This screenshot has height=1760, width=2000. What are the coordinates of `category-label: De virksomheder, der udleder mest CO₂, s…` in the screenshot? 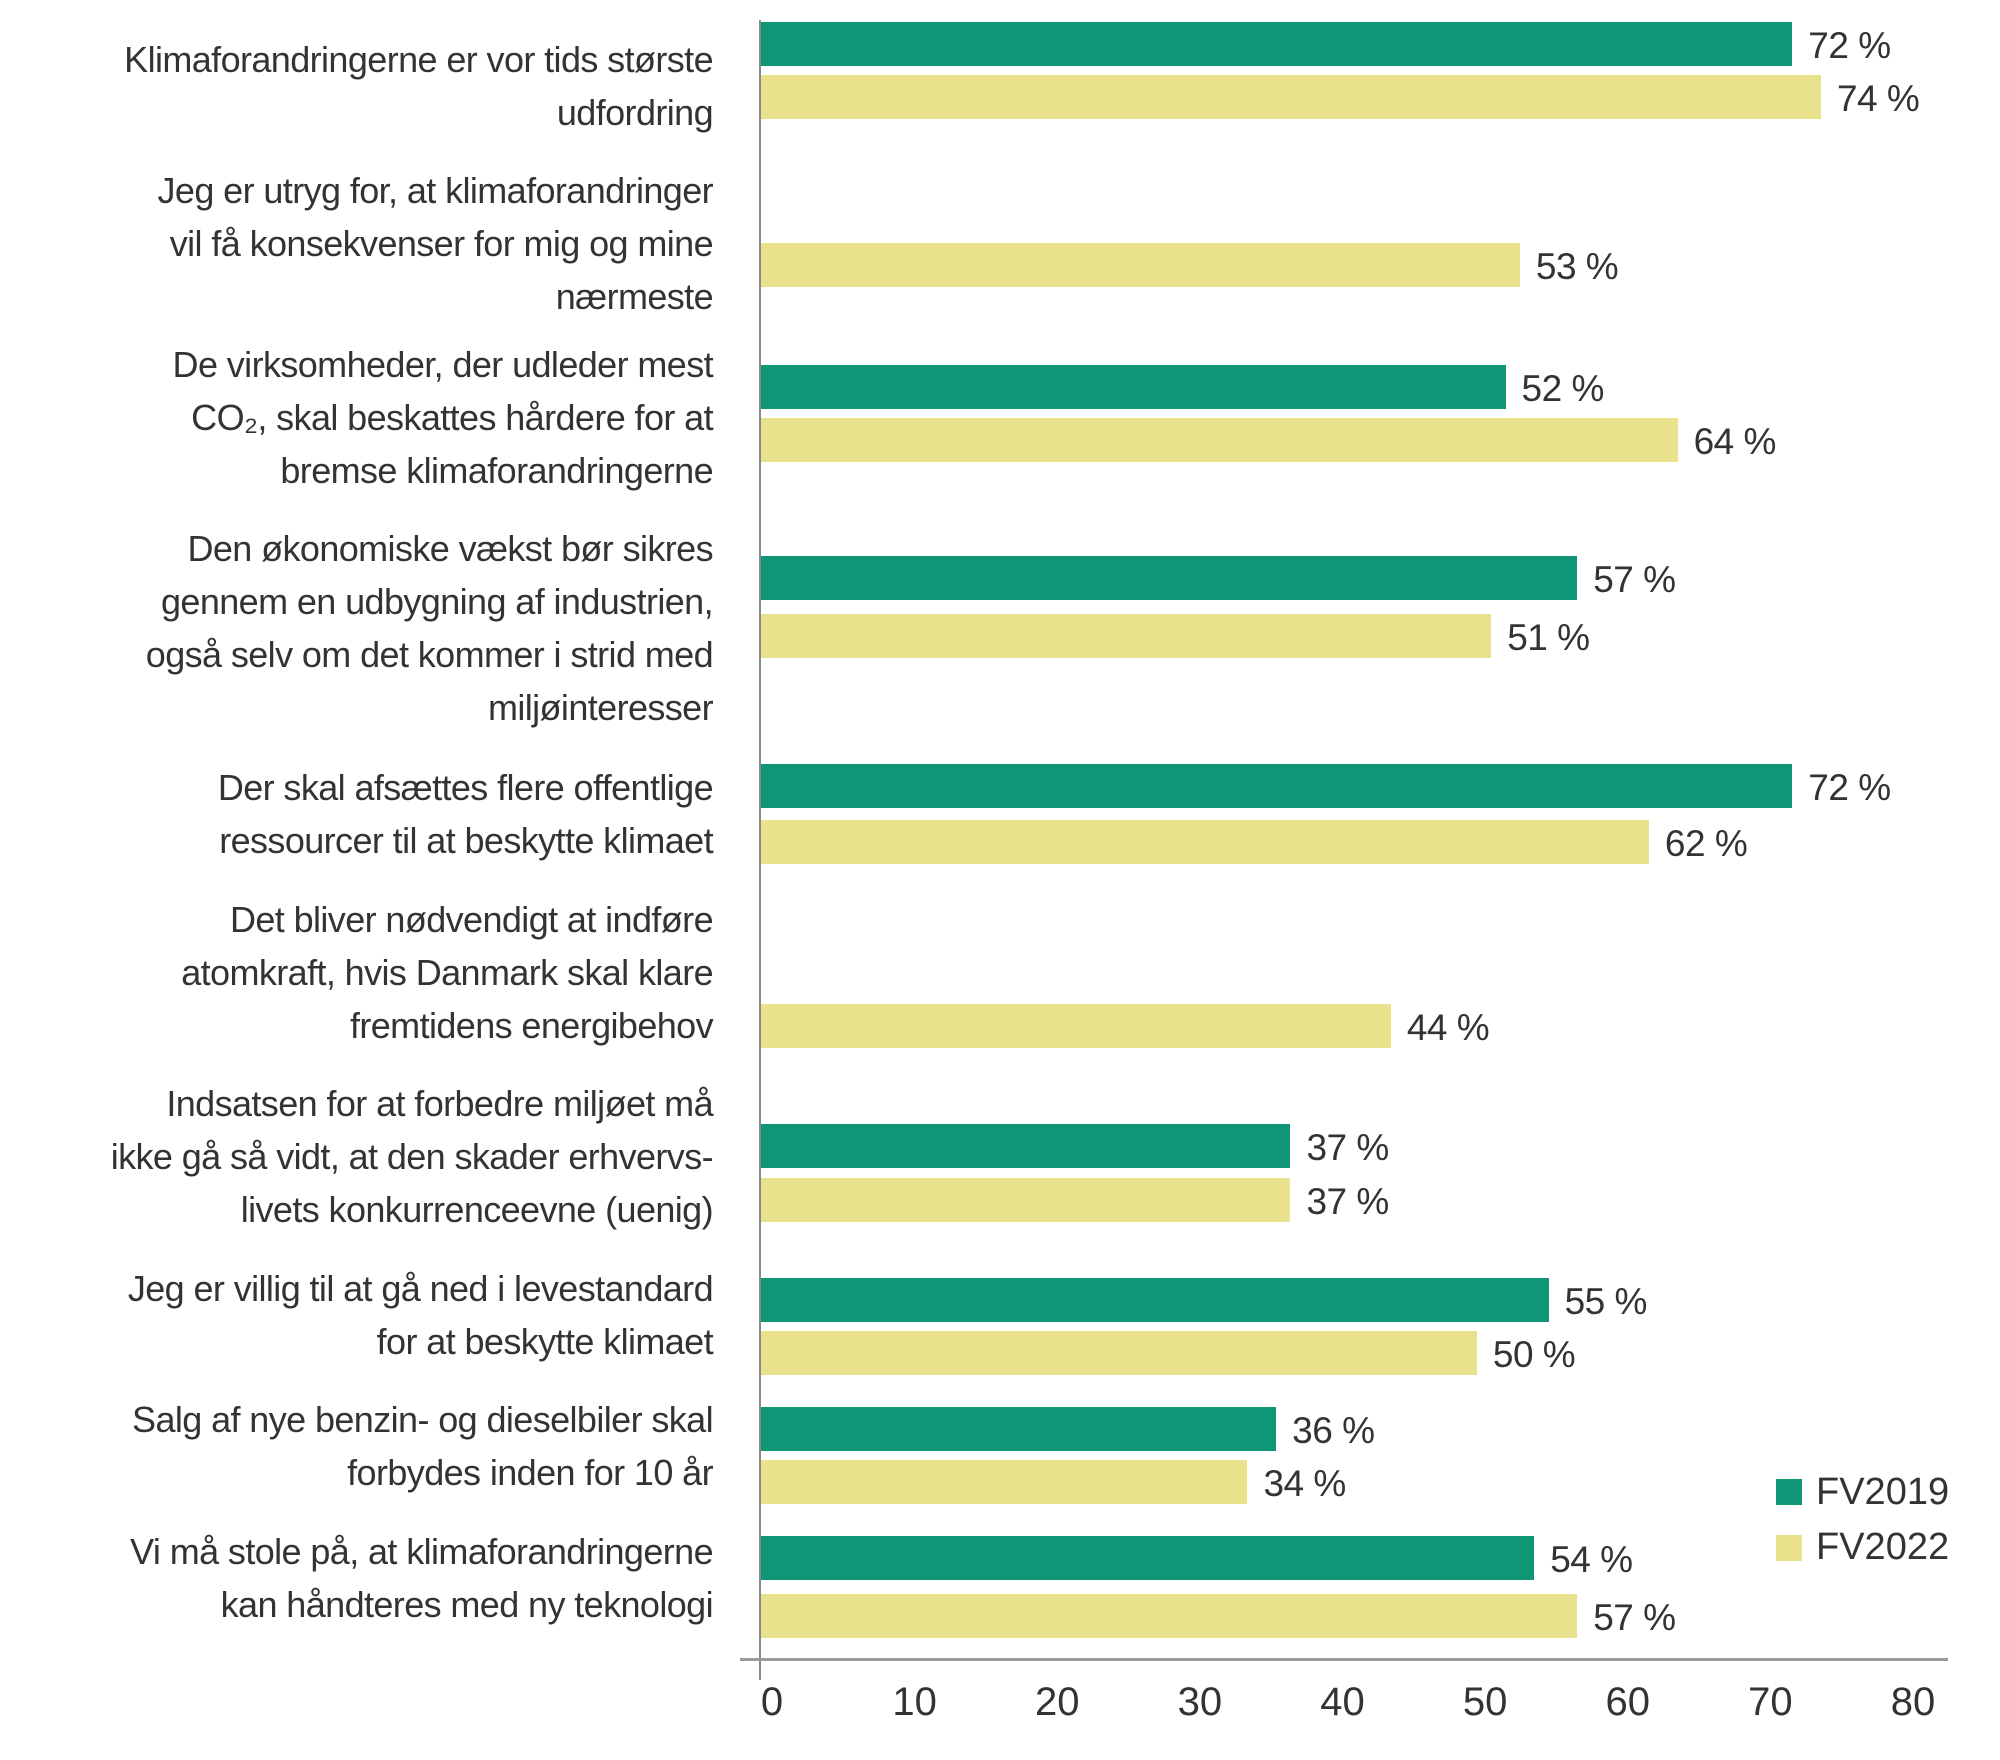 It's located at (443, 417).